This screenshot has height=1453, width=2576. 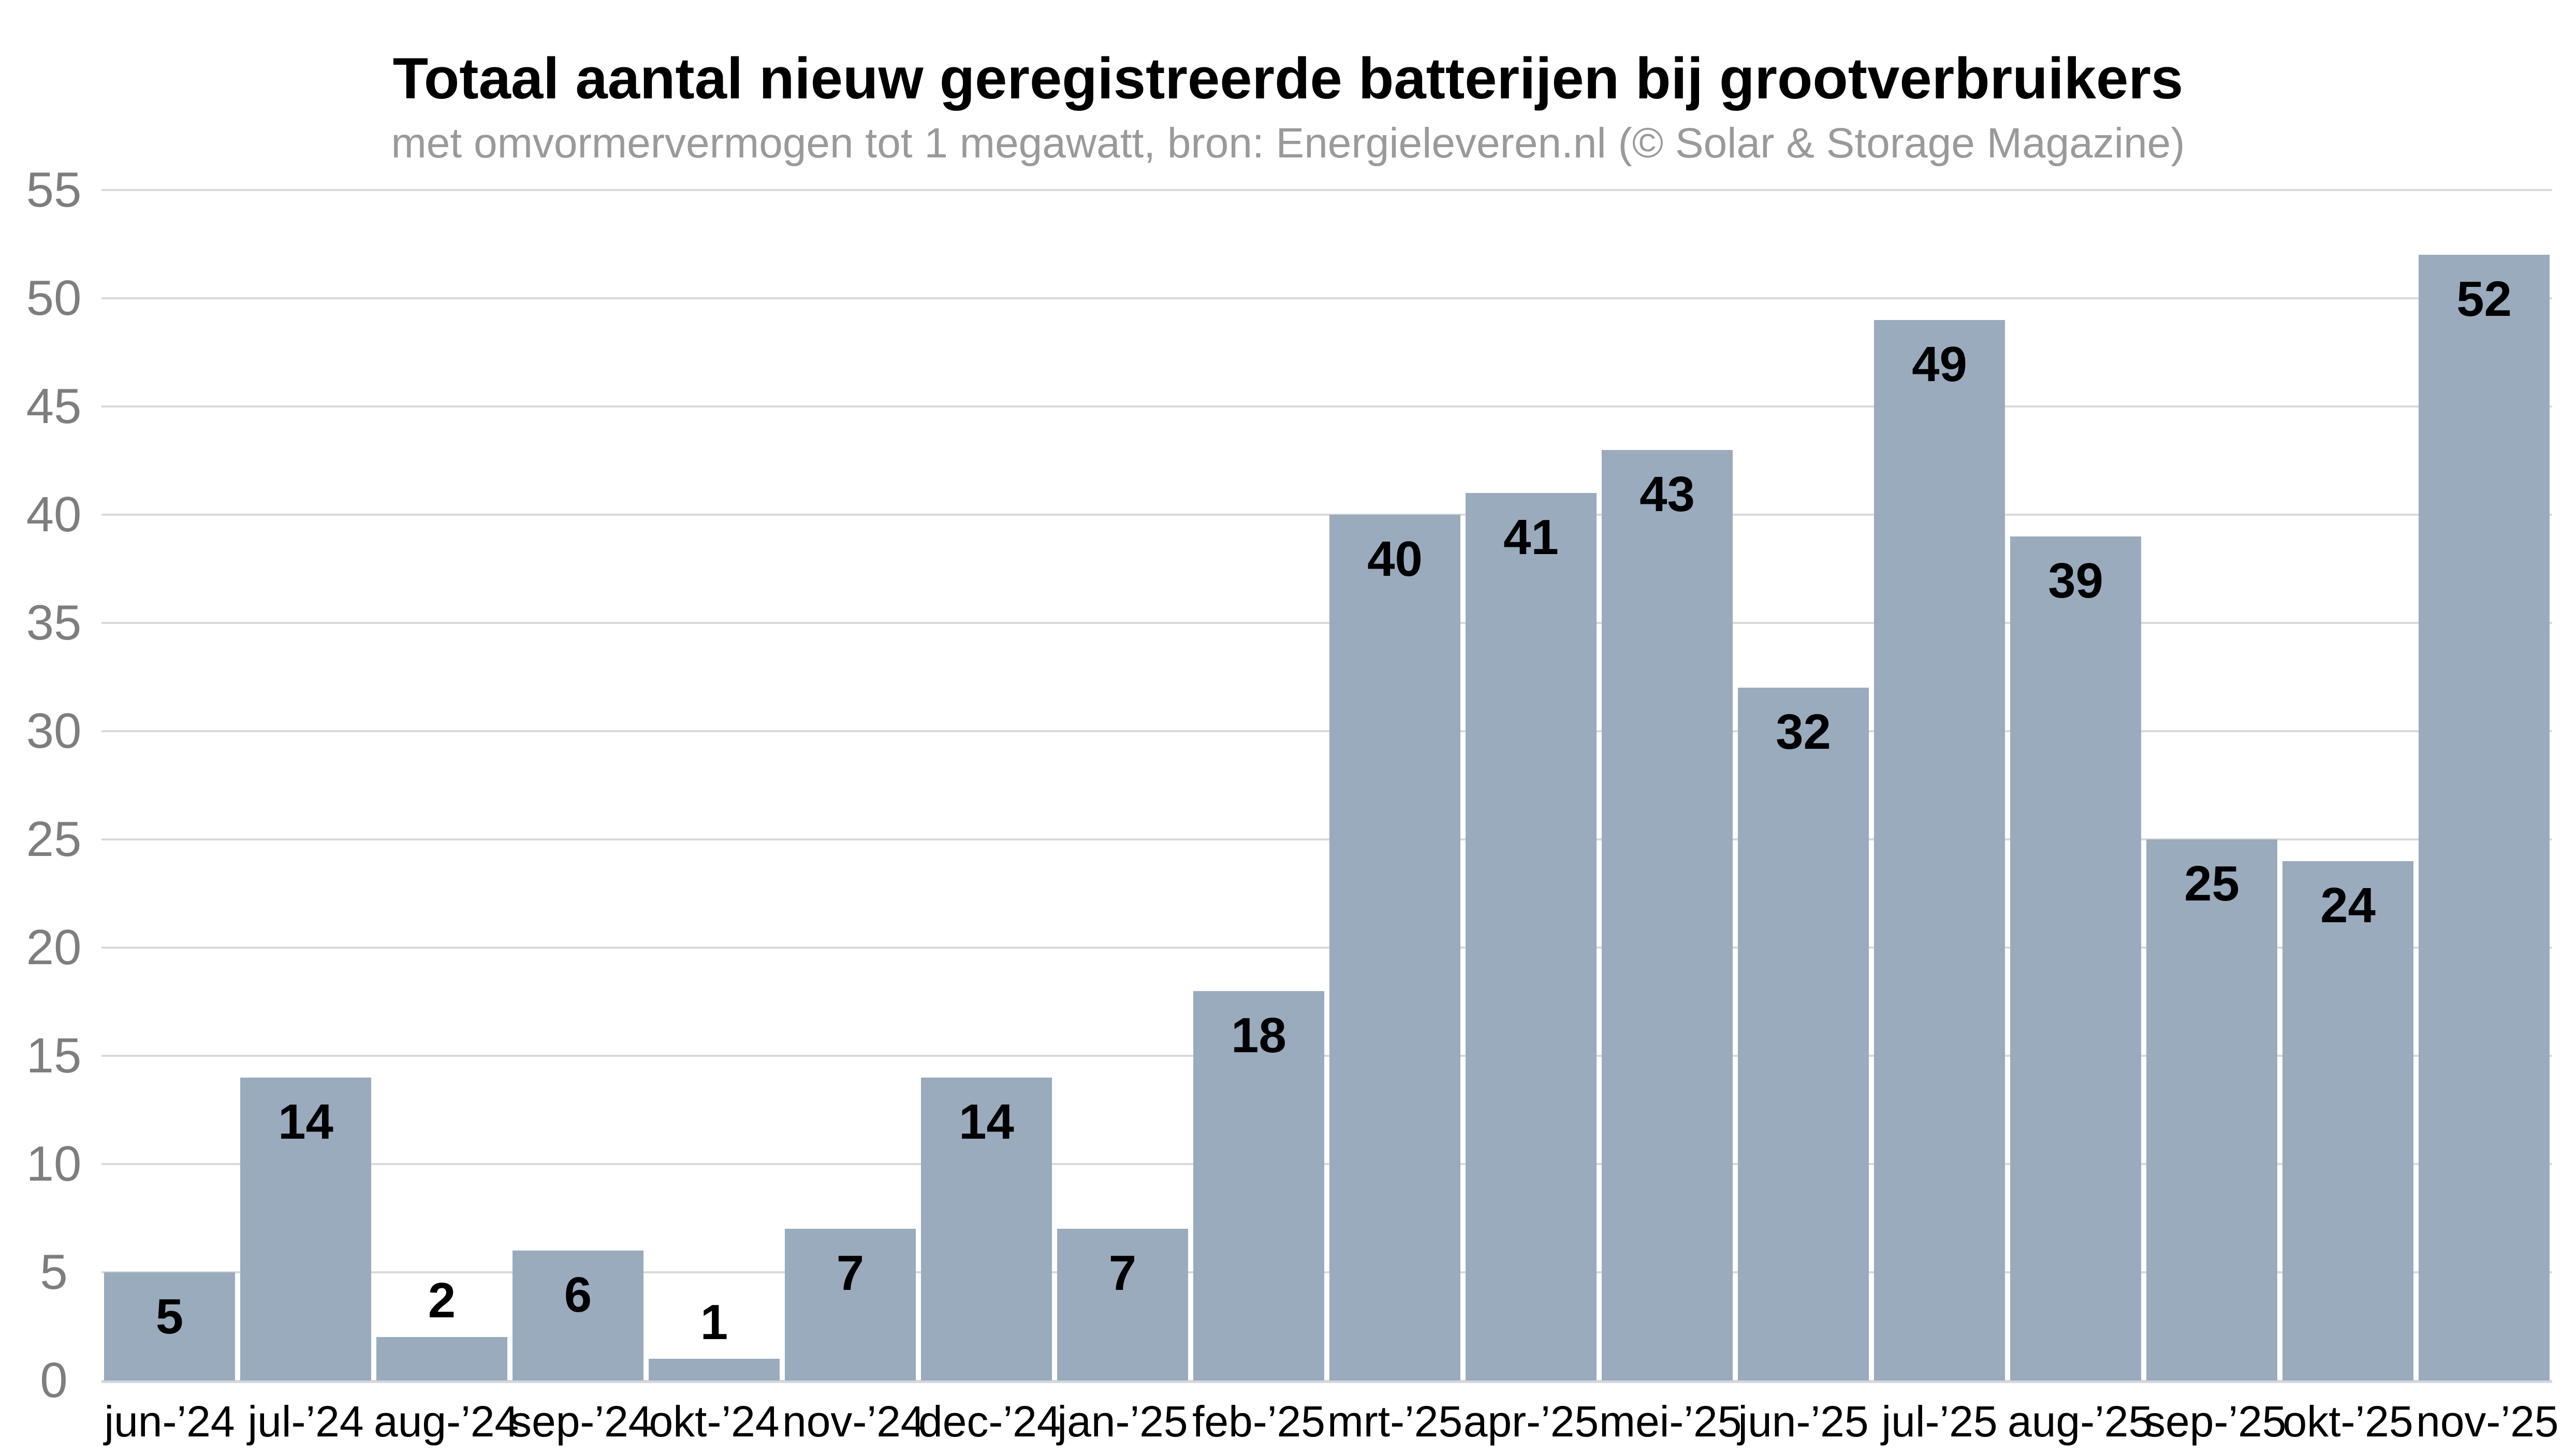 What do you see at coordinates (1395, 1421) in the screenshot?
I see `x-axis-label: mrt-’25` at bounding box center [1395, 1421].